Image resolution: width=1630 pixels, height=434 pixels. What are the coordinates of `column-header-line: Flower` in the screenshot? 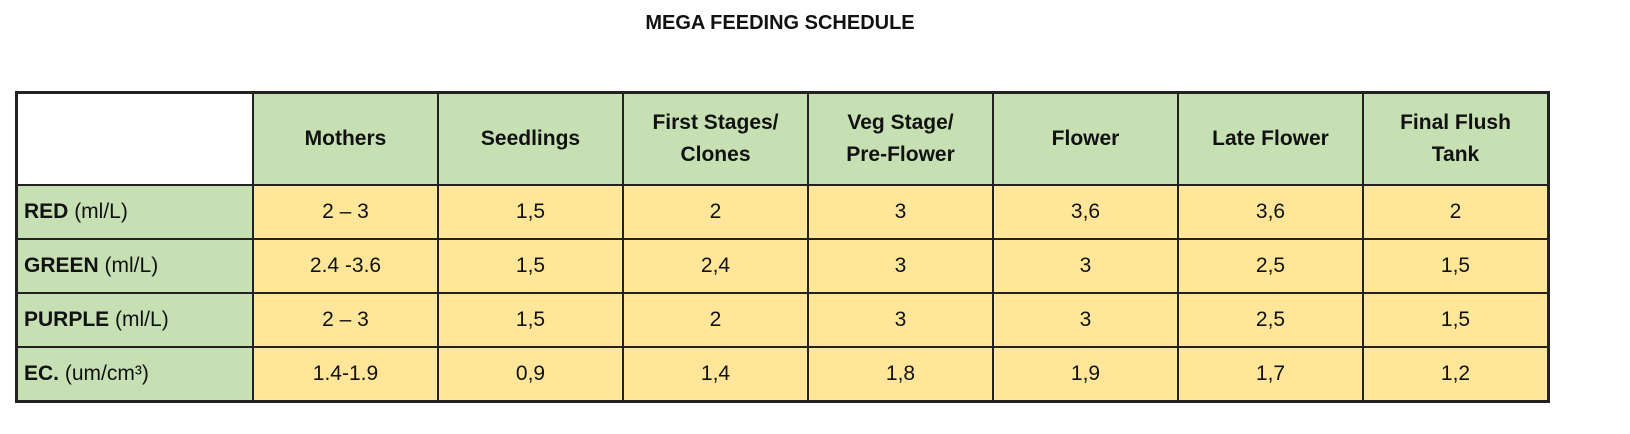 It's located at (1085, 138).